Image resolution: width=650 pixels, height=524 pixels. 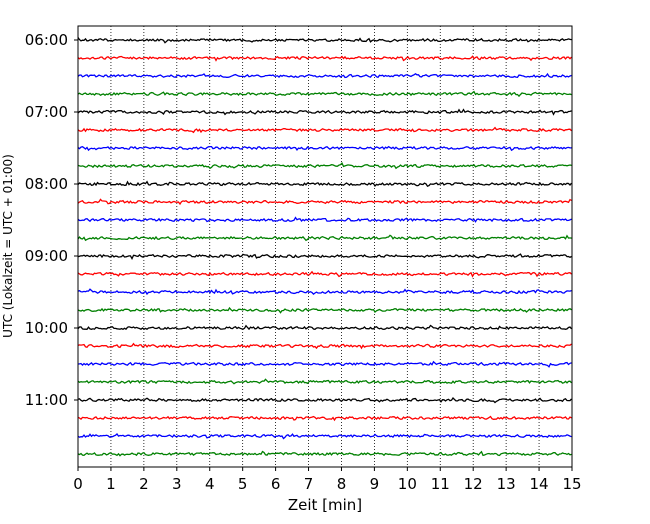 What do you see at coordinates (243, 484) in the screenshot?
I see `x-tick-label: 5` at bounding box center [243, 484].